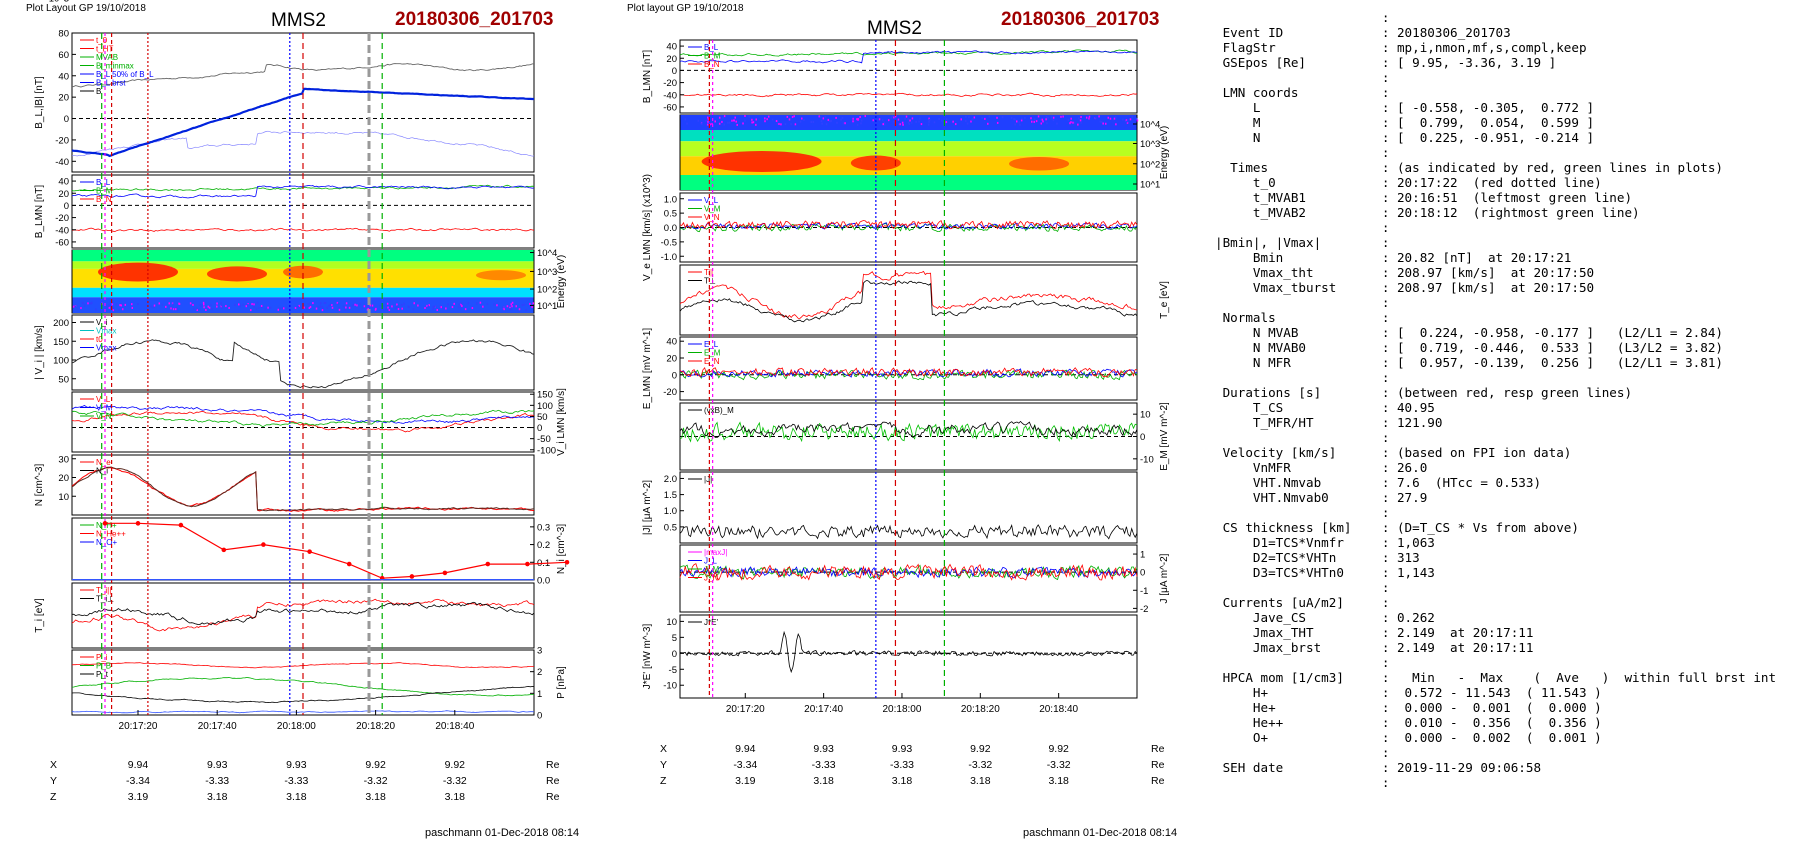 The width and height of the screenshot is (1804, 841). What do you see at coordinates (217, 765) in the screenshot?
I see `ephemeris-value: 9.93` at bounding box center [217, 765].